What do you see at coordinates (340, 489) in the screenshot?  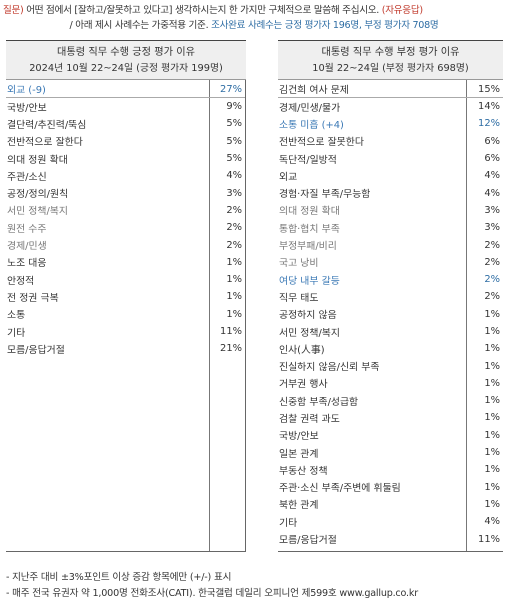 I see `reason-label: 주관·소신 부족/주변에 휘둘림` at bounding box center [340, 489].